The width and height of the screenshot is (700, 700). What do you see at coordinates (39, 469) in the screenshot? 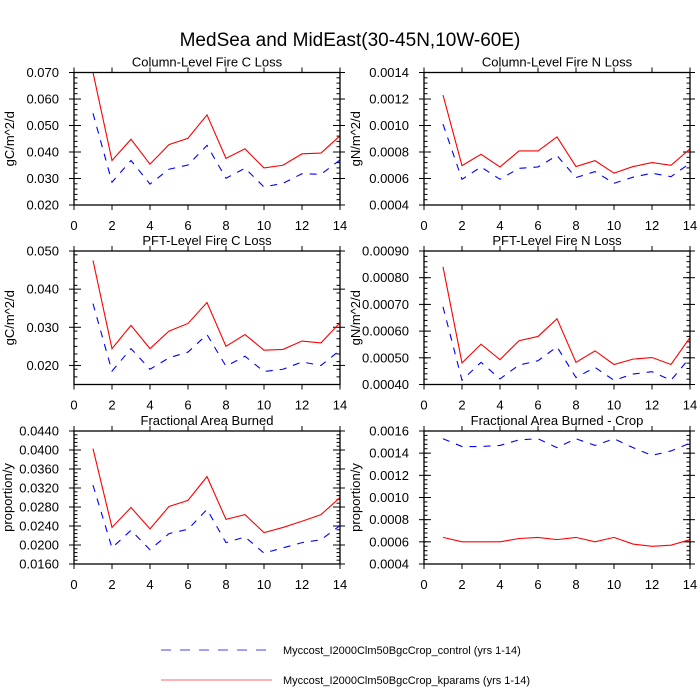
I see `y-tick-label: 0.0360` at bounding box center [39, 469].